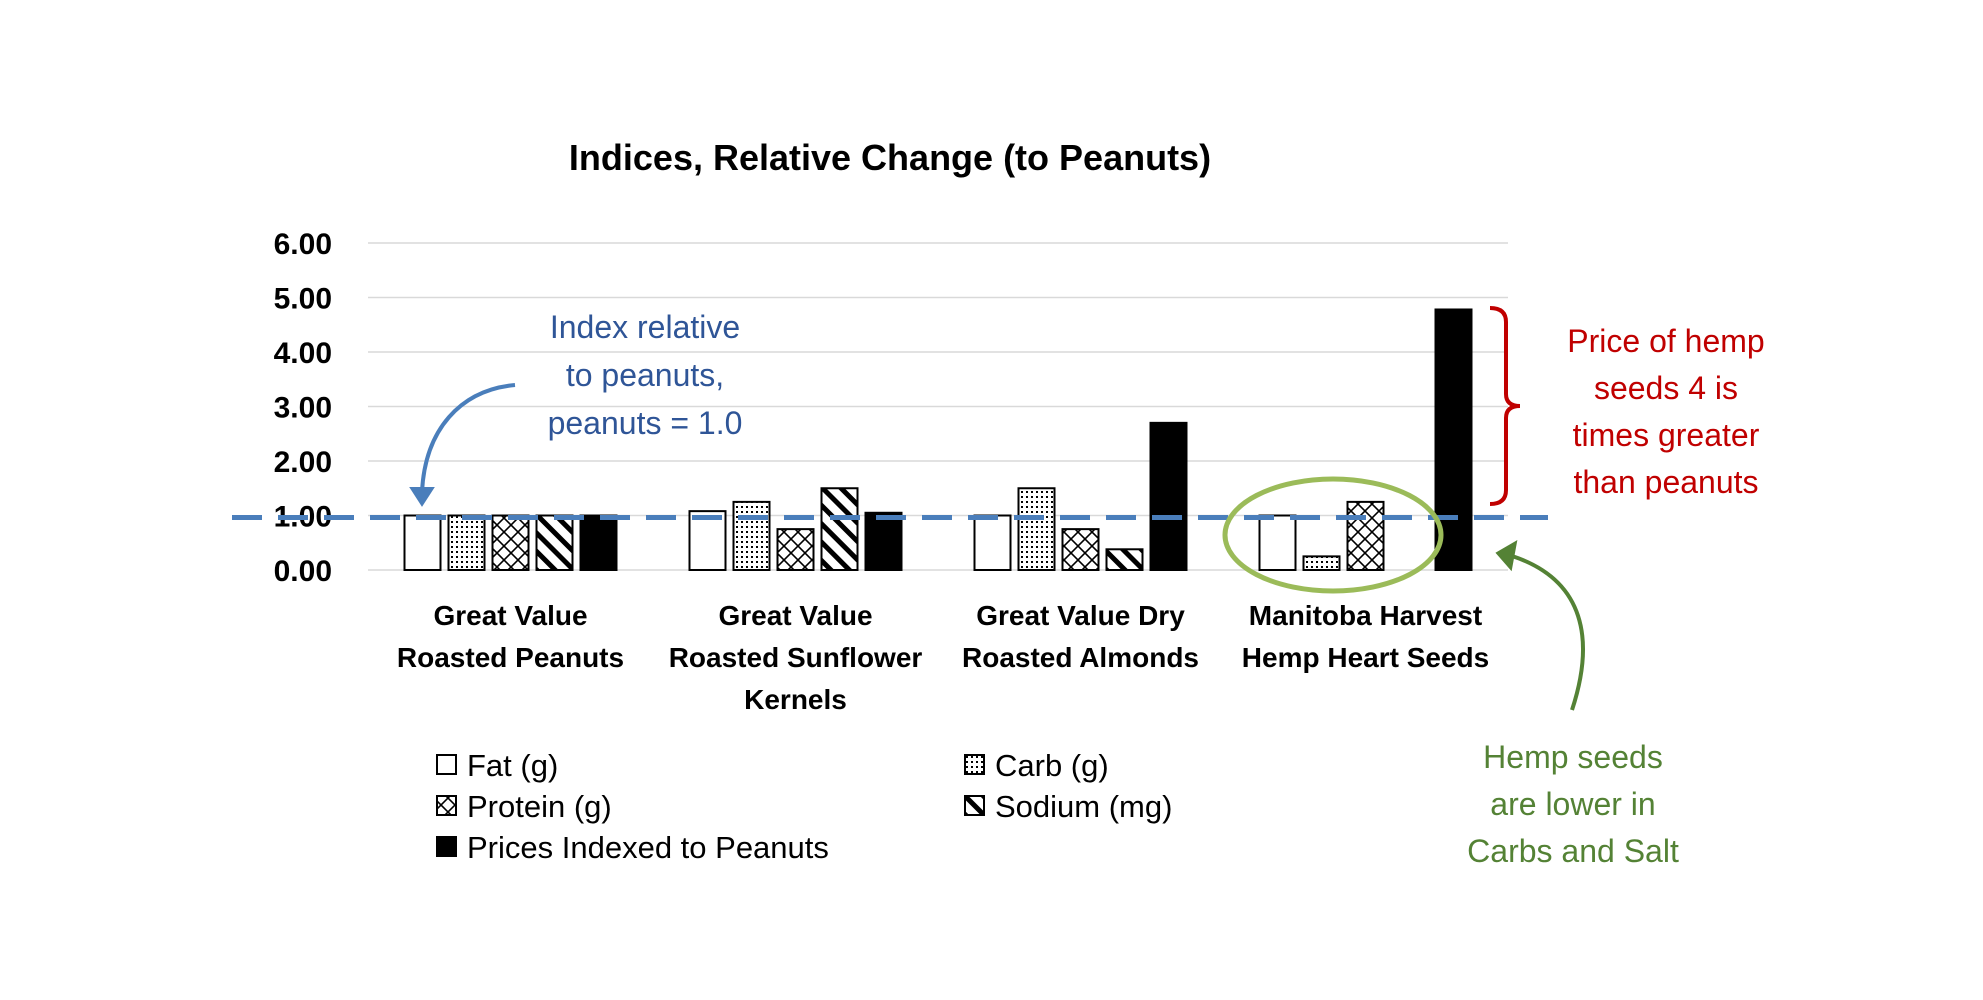 This screenshot has height=1000, width=1983. Describe the element at coordinates (890, 157) in the screenshot. I see `chart-title: Indices, Relative Change (to Peanuts)` at that location.